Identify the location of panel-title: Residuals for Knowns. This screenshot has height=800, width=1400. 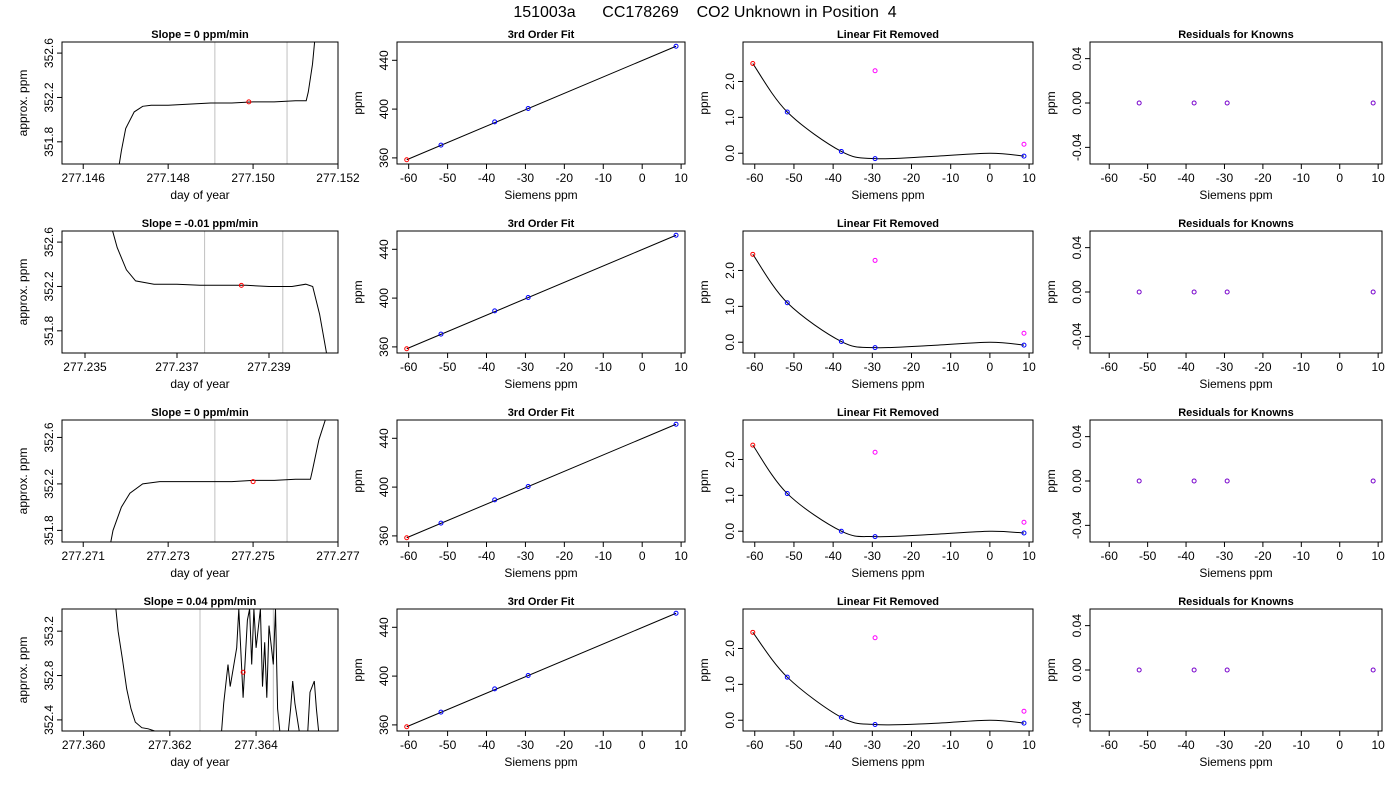
(1236, 35).